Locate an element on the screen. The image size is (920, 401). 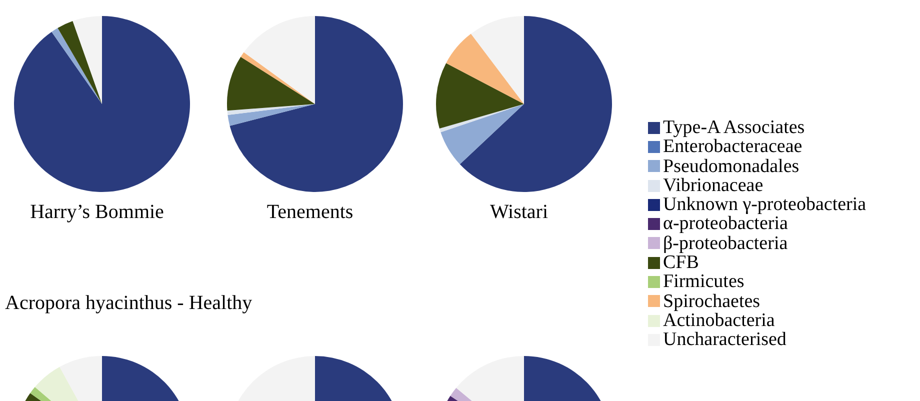
legend-label: Actinobacteria is located at coordinates (719, 320).